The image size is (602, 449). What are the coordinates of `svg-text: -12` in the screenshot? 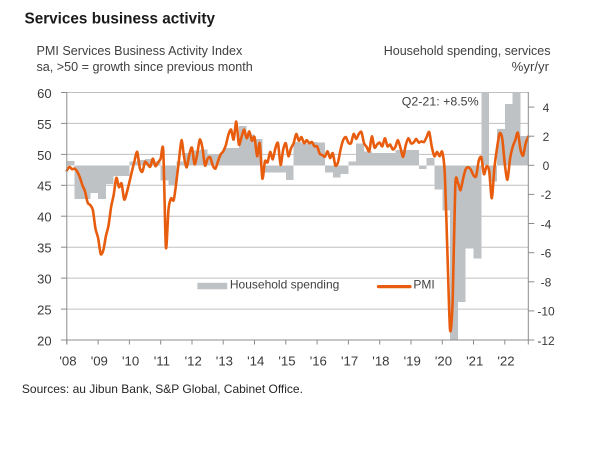 It's located at (546, 341).